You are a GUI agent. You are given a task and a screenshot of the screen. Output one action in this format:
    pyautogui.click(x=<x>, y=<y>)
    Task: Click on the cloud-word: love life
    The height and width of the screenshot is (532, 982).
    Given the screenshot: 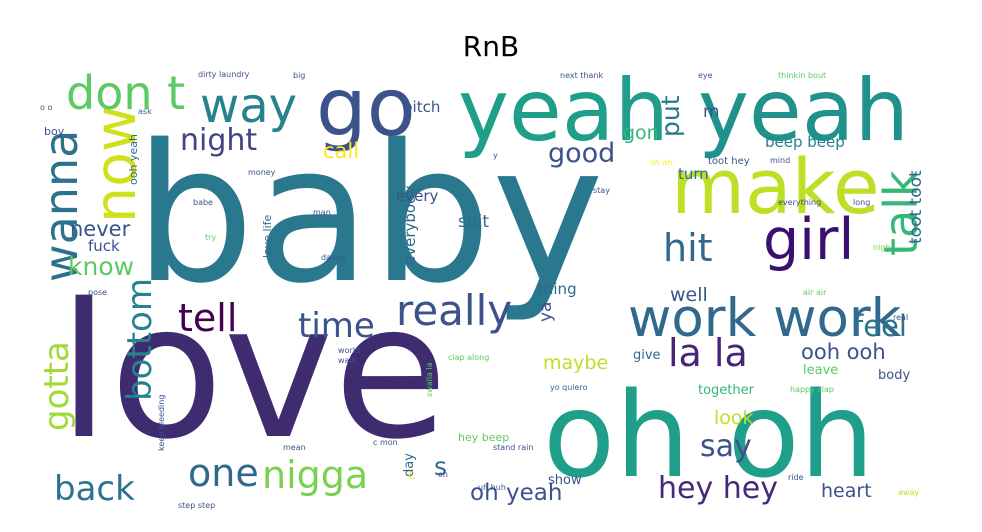 What is the action you would take?
    pyautogui.click(x=267, y=236)
    